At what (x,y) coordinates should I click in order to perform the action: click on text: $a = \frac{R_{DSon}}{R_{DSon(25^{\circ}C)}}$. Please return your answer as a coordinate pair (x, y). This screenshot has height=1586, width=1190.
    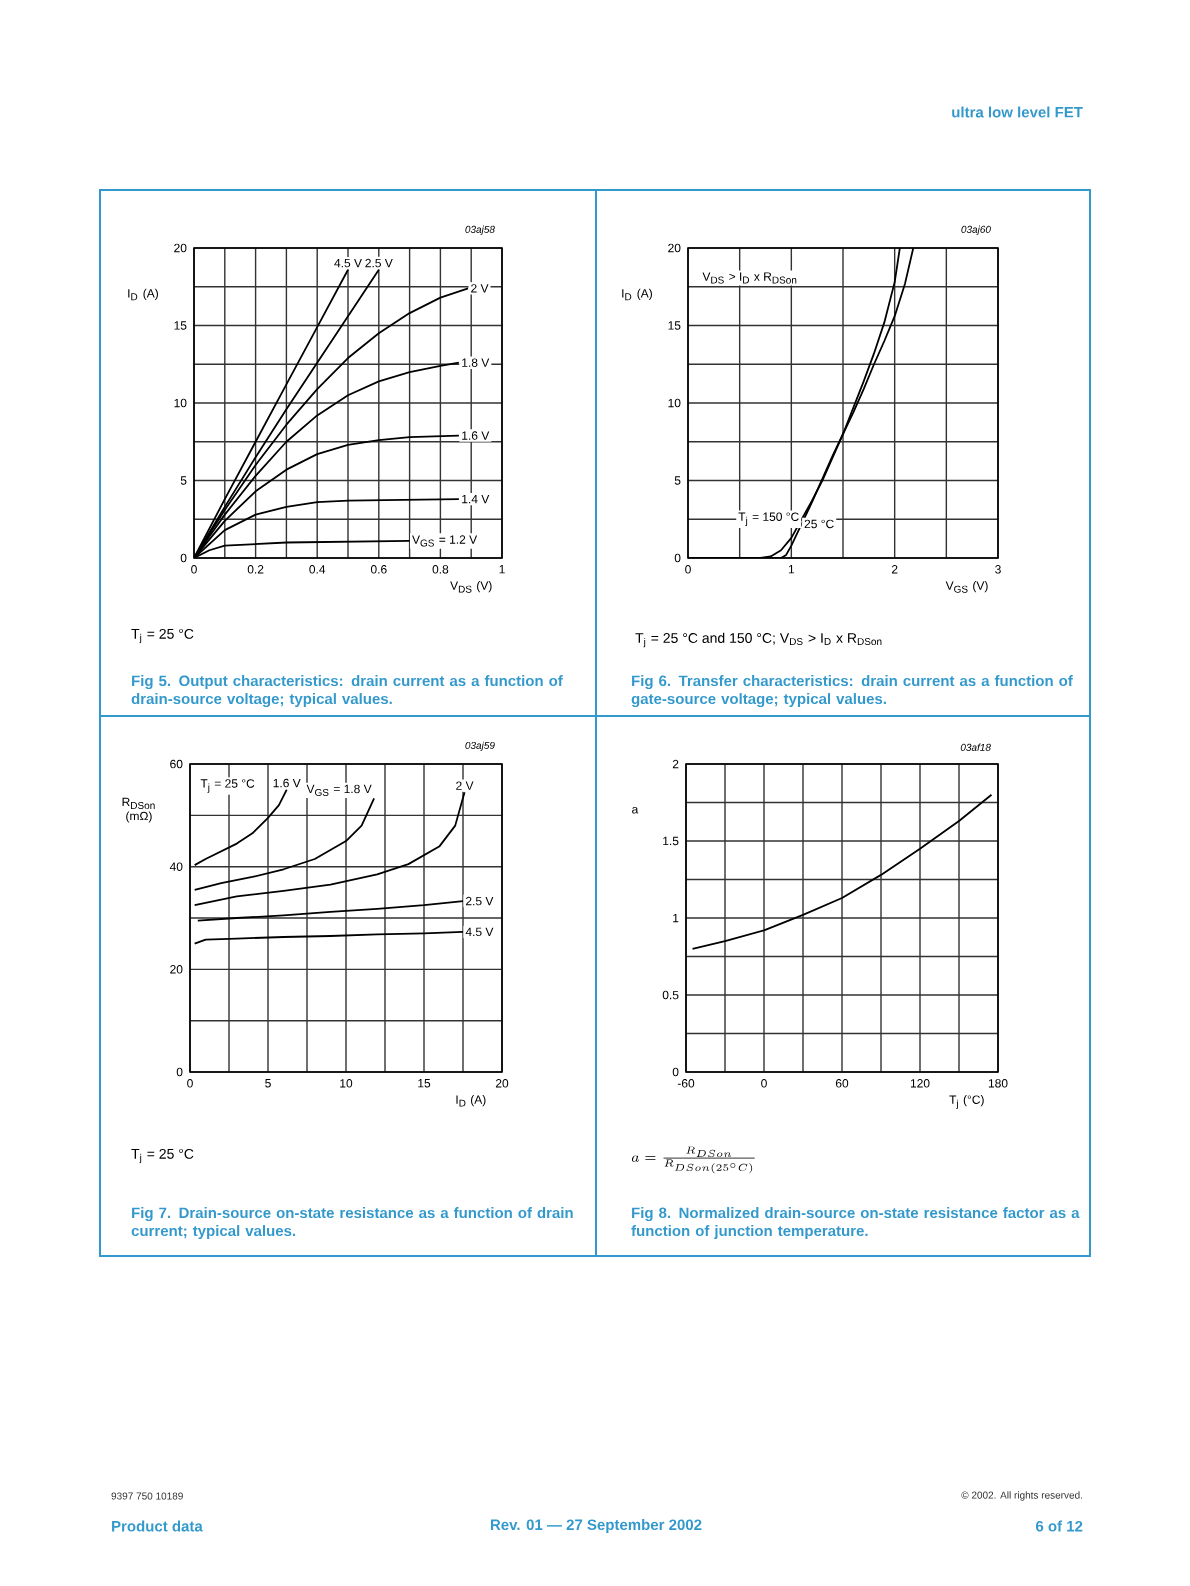
    Looking at the image, I should click on (693, 1160).